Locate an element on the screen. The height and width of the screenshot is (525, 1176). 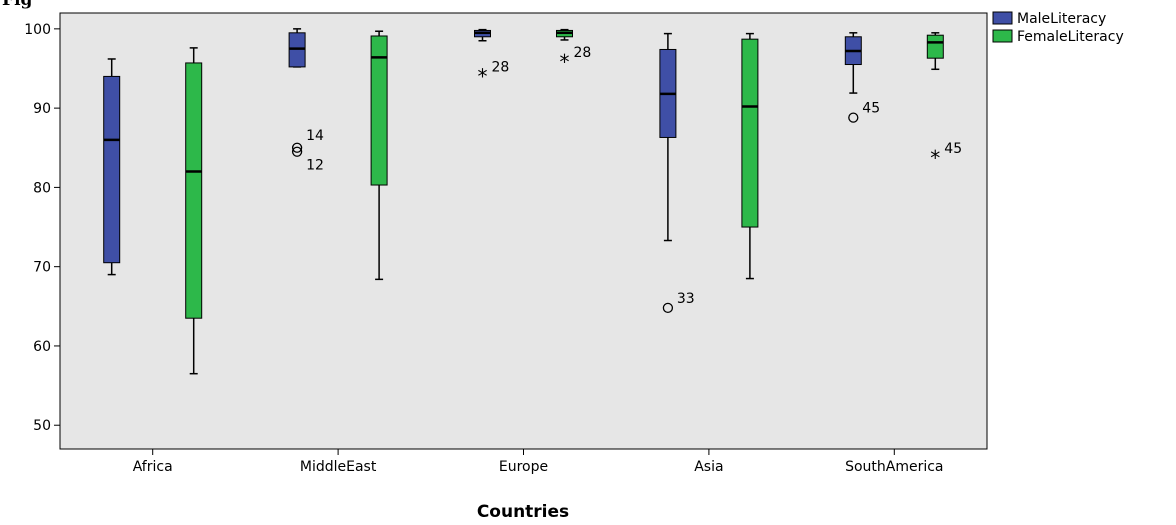
legend-swatch-MaleLiteracy is located at coordinates (1002, 18).